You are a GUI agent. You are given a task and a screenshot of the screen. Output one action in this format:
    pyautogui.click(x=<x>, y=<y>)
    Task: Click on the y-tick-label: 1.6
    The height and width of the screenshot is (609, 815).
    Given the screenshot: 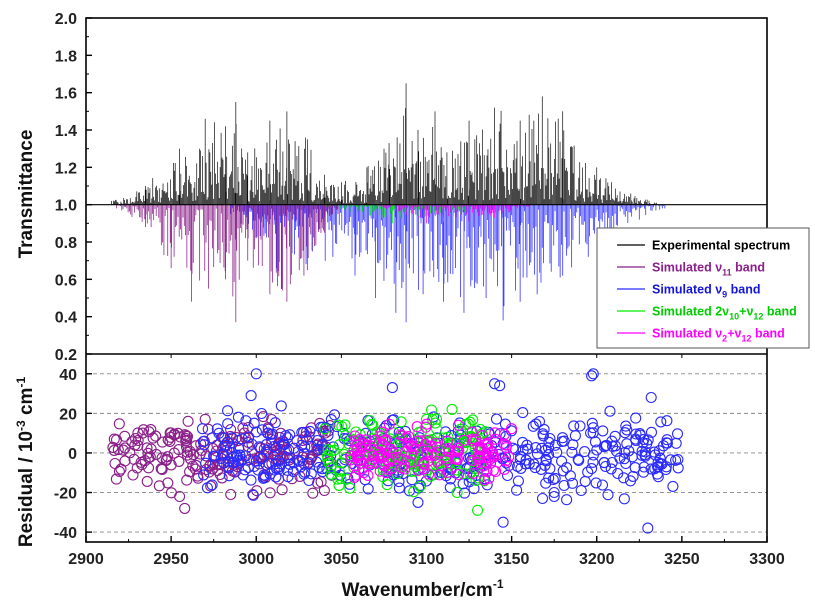 What is the action you would take?
    pyautogui.click(x=66, y=94)
    